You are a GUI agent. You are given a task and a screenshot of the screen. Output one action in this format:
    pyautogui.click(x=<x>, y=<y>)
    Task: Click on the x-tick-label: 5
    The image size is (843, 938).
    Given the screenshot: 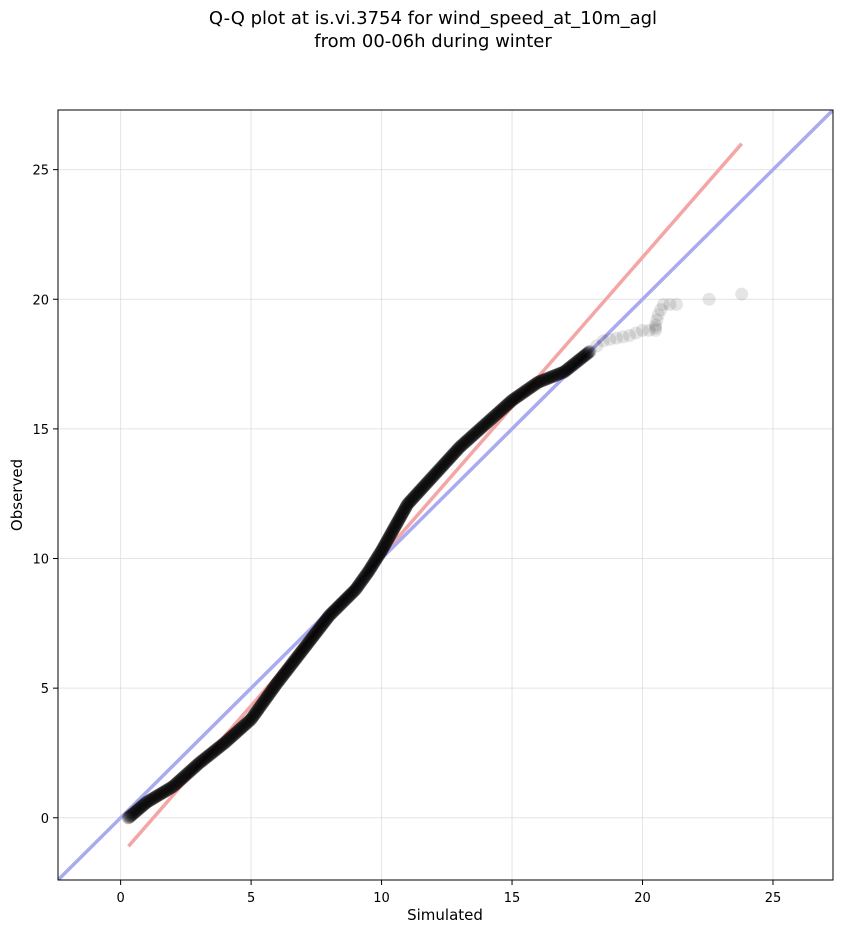 What is the action you would take?
    pyautogui.click(x=251, y=898)
    